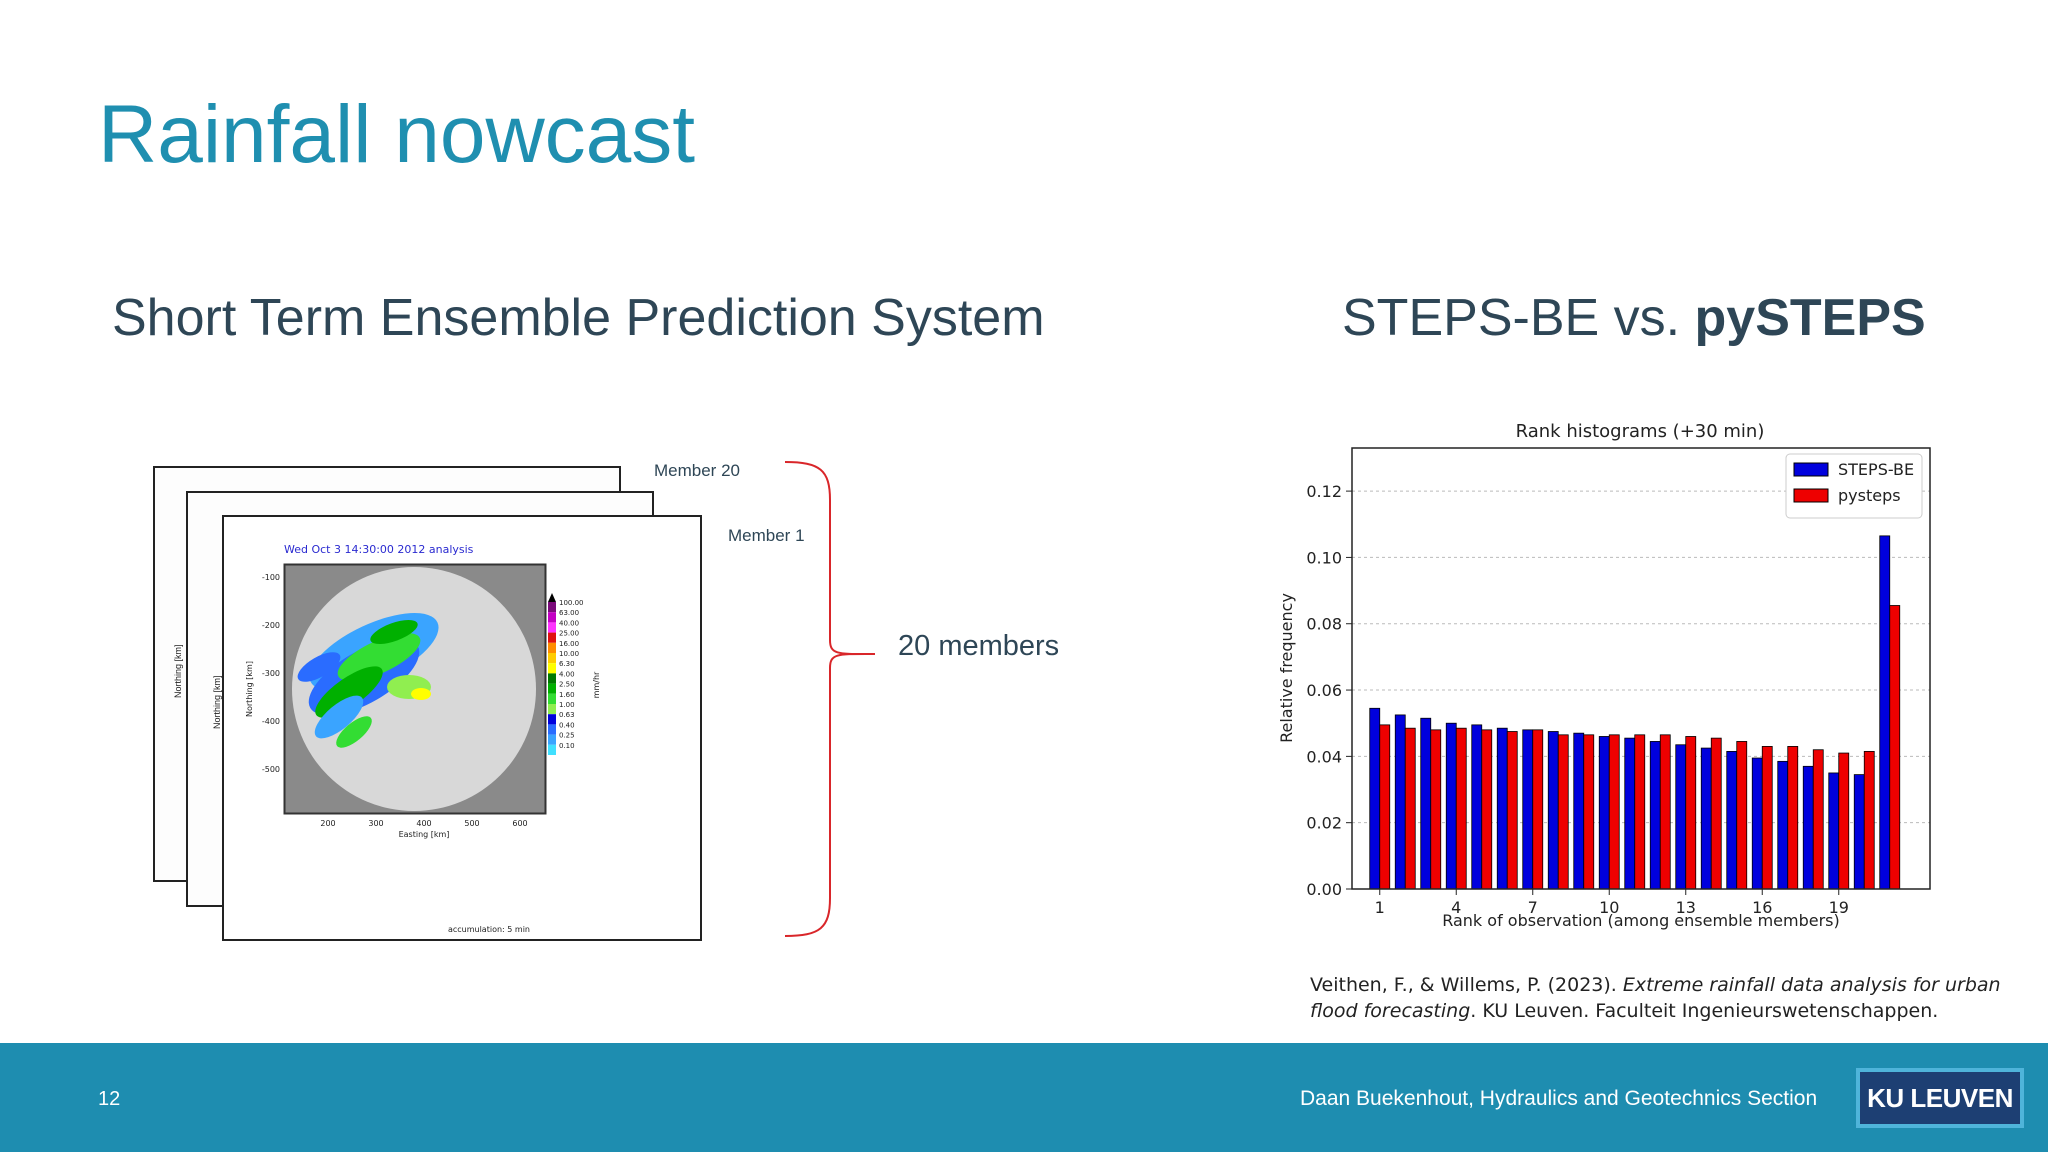 Image resolution: width=2048 pixels, height=1152 pixels. I want to click on colorbar-arrow, so click(552, 597).